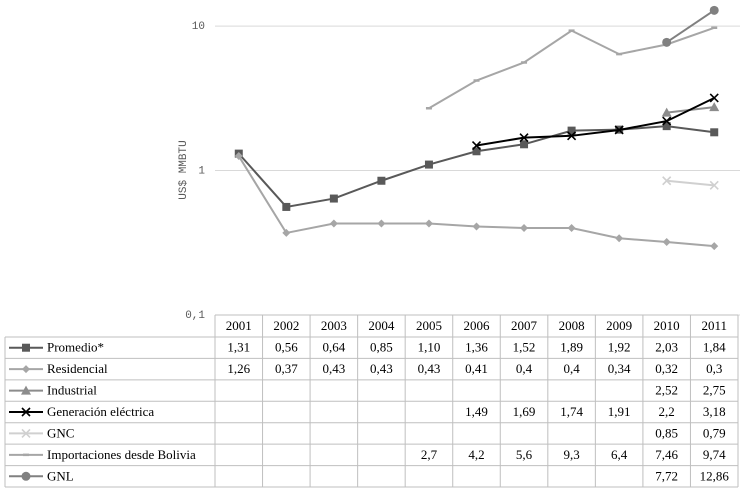 The height and width of the screenshot is (491, 750). I want to click on legend-label: Residencial, so click(77, 368).